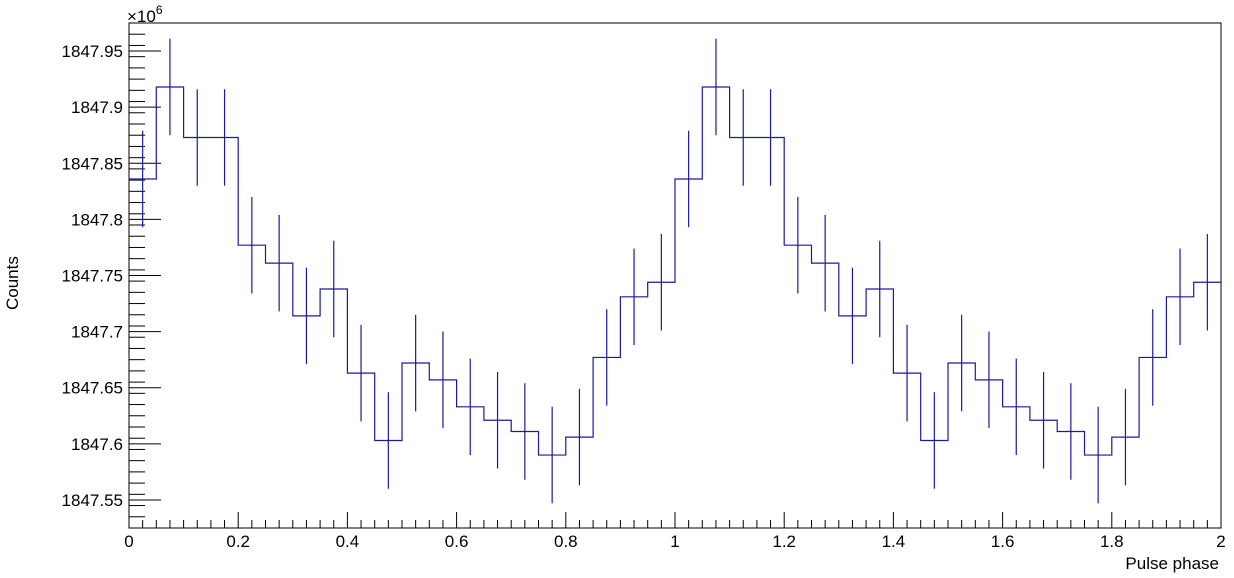  What do you see at coordinates (457, 541) in the screenshot?
I see `x-tick-label: 0.6` at bounding box center [457, 541].